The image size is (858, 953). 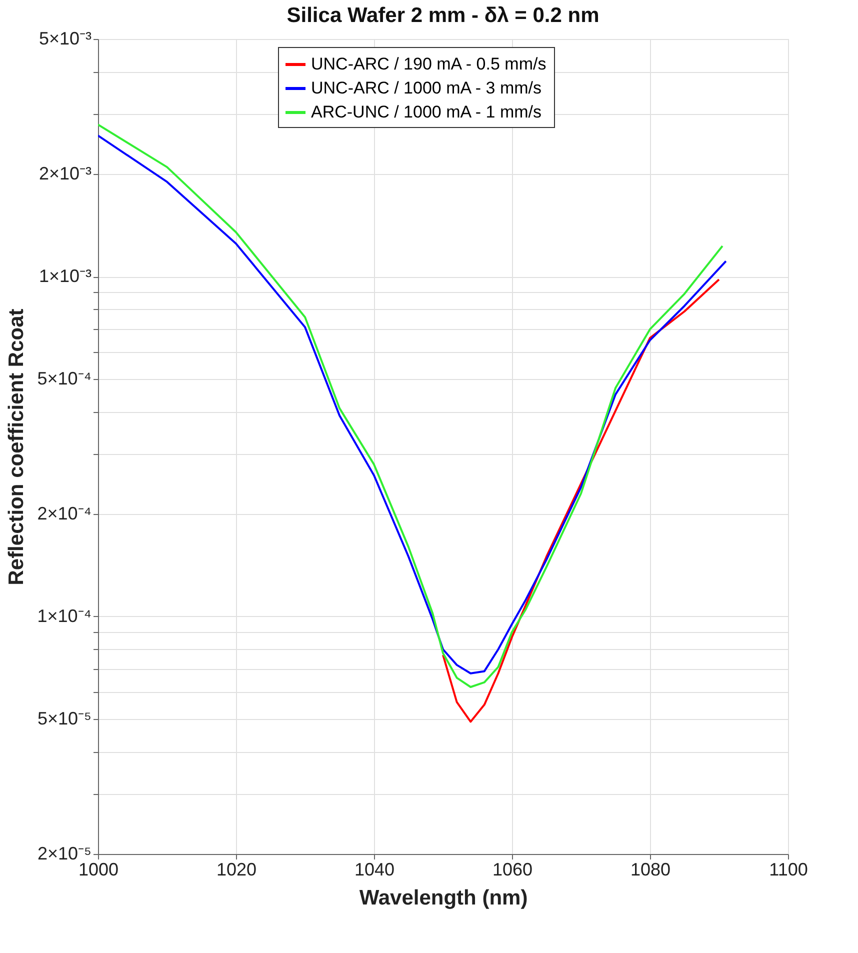 I want to click on y-tick-label: 2×10⁻⁴, so click(x=64, y=514).